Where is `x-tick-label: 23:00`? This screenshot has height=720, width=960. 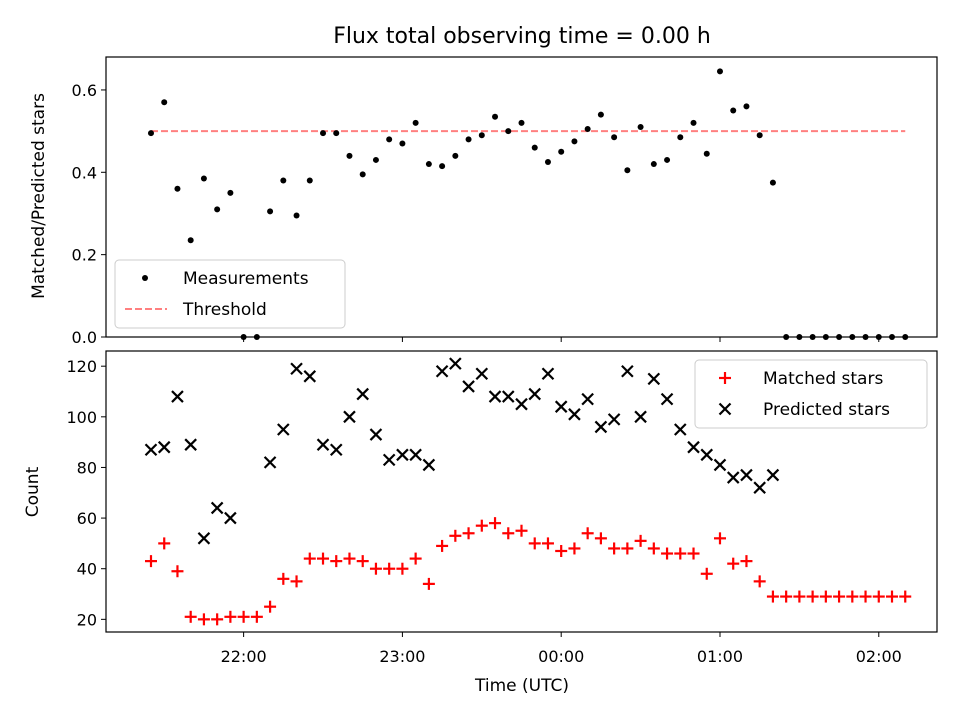 x-tick-label: 23:00 is located at coordinates (402, 656).